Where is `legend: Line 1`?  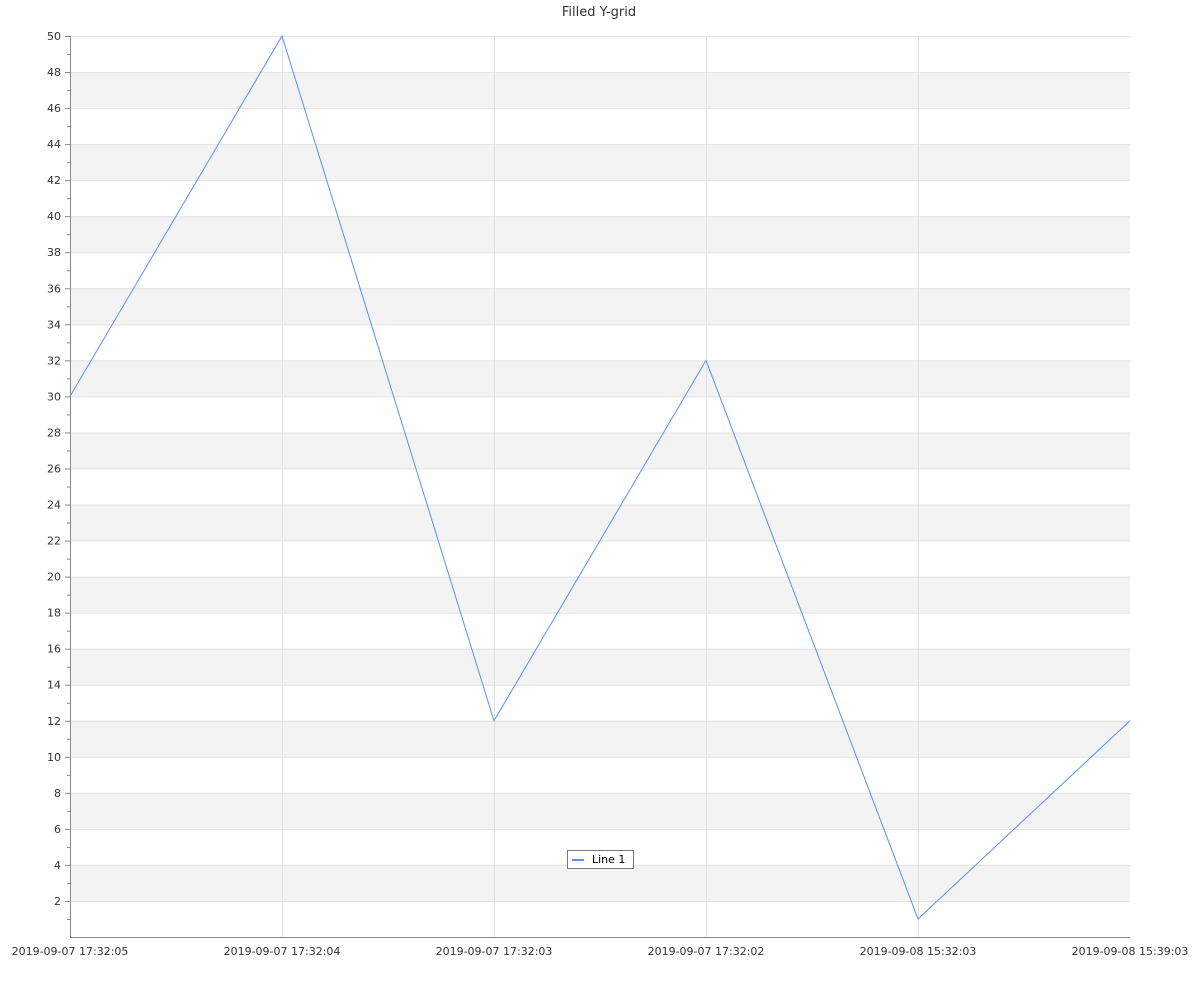 legend: Line 1 is located at coordinates (601, 860).